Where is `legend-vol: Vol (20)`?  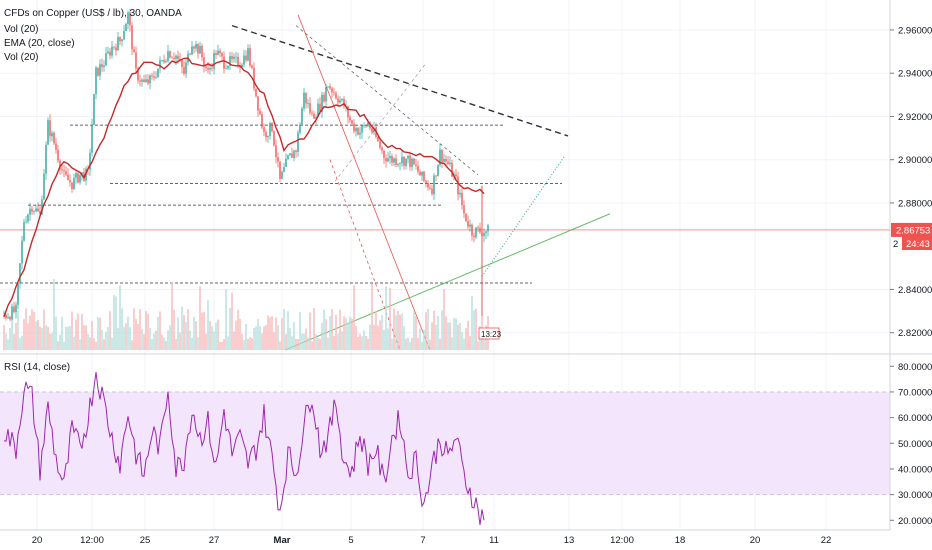 legend-vol: Vol (20) is located at coordinates (21, 29).